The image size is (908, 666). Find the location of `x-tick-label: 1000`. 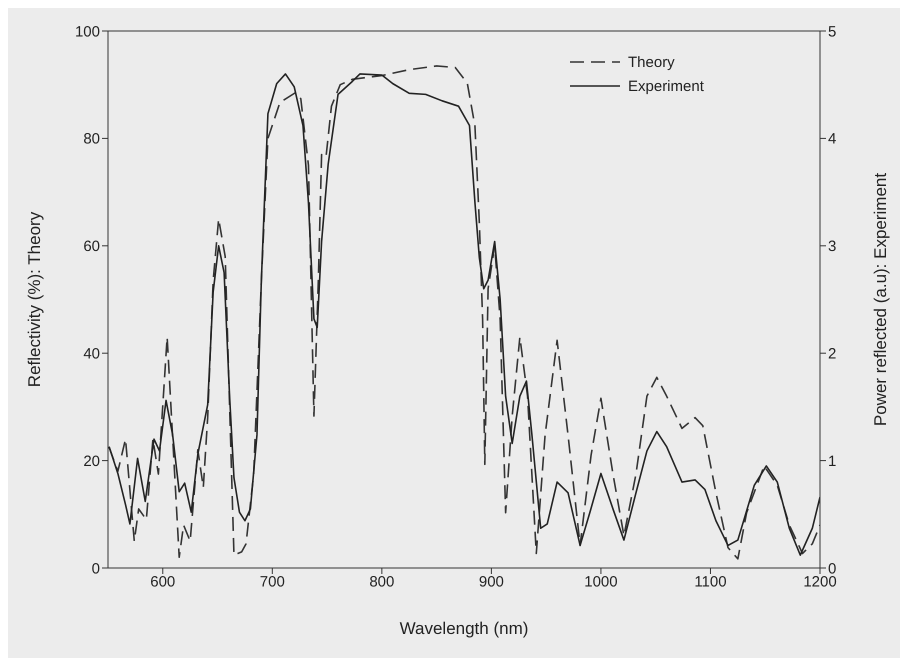

x-tick-label: 1000 is located at coordinates (601, 582).